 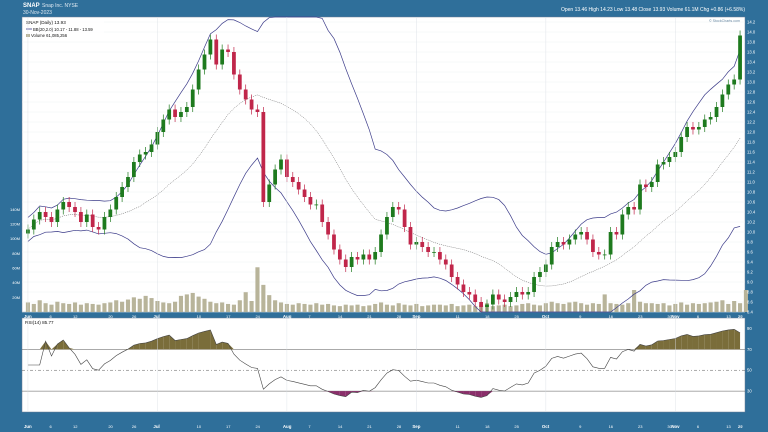 I want to click on rsi-axis: 30 50 70 90, so click(x=749, y=360).